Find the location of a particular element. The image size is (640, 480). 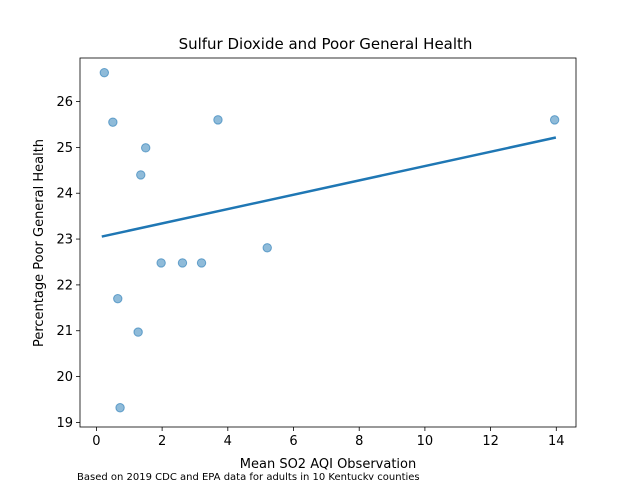

chart-title: Sulfur Dioxide and Poor General Health is located at coordinates (326, 44).